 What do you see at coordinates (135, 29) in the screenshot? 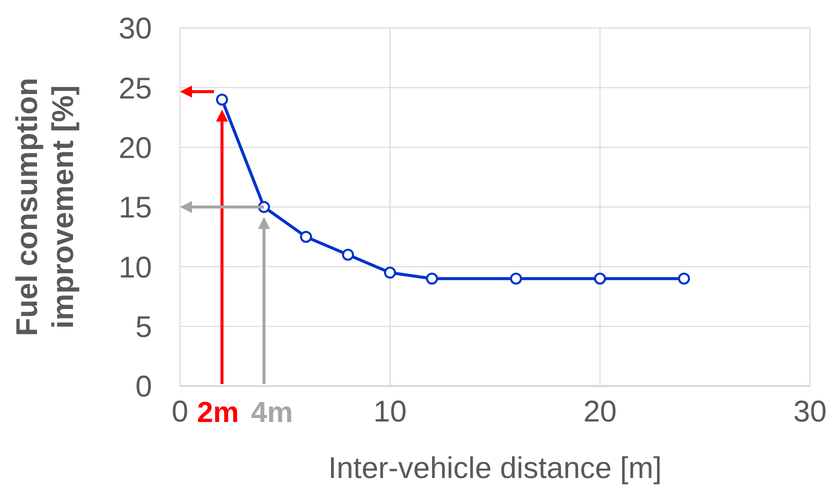
I see `y-tick-label: 30` at bounding box center [135, 29].